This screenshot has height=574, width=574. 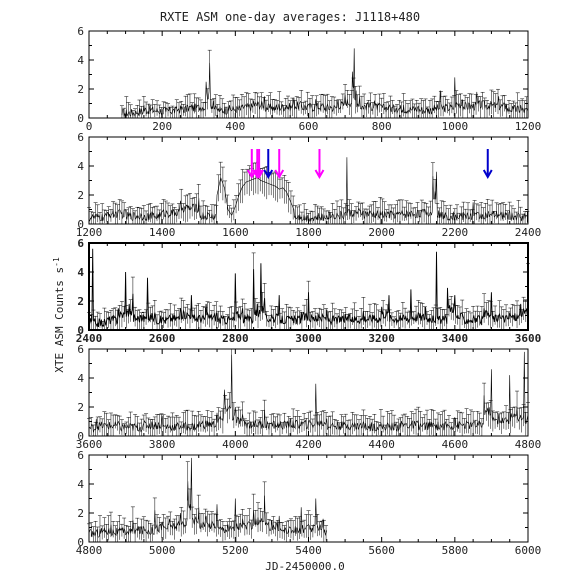 I want to click on x-tick-label: 5000, so click(x=162, y=550).